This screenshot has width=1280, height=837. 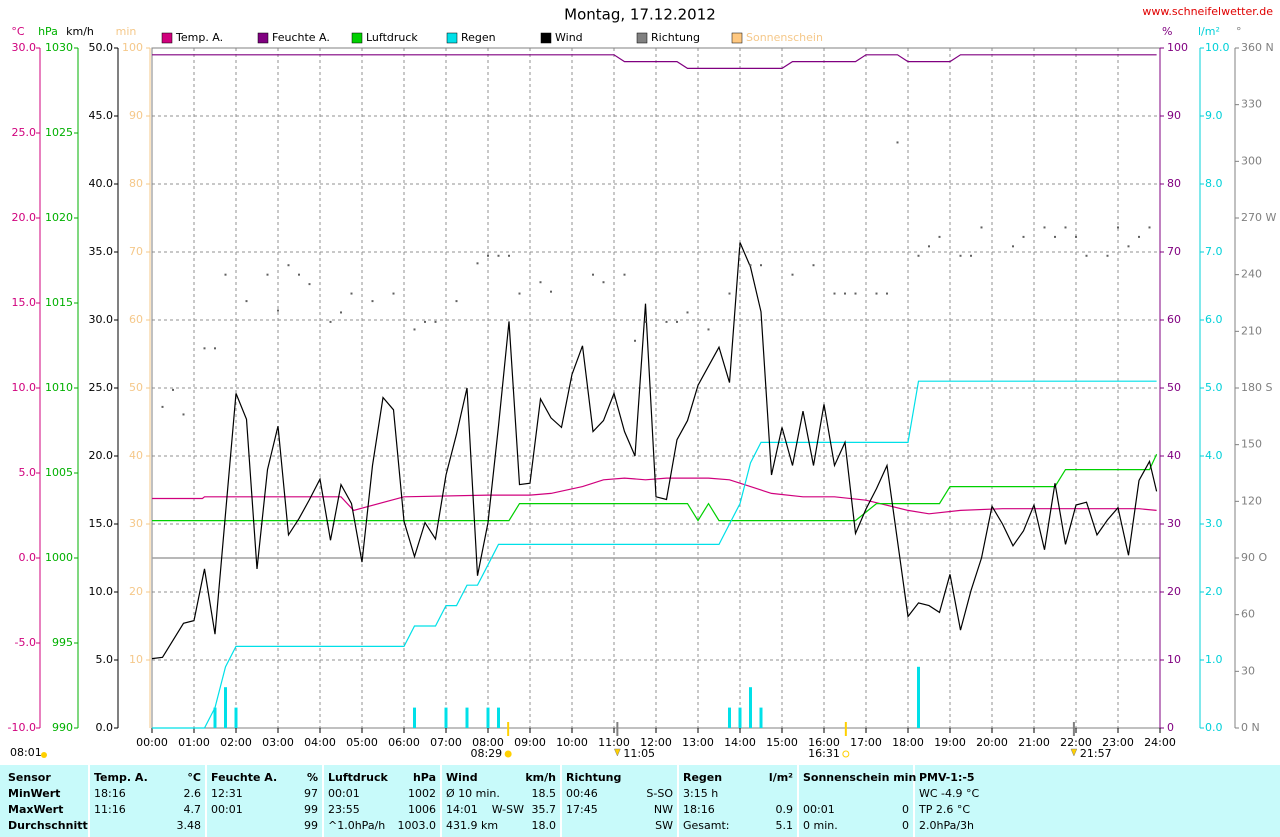 I want to click on tick-label: 35.0, so click(x=101, y=251).